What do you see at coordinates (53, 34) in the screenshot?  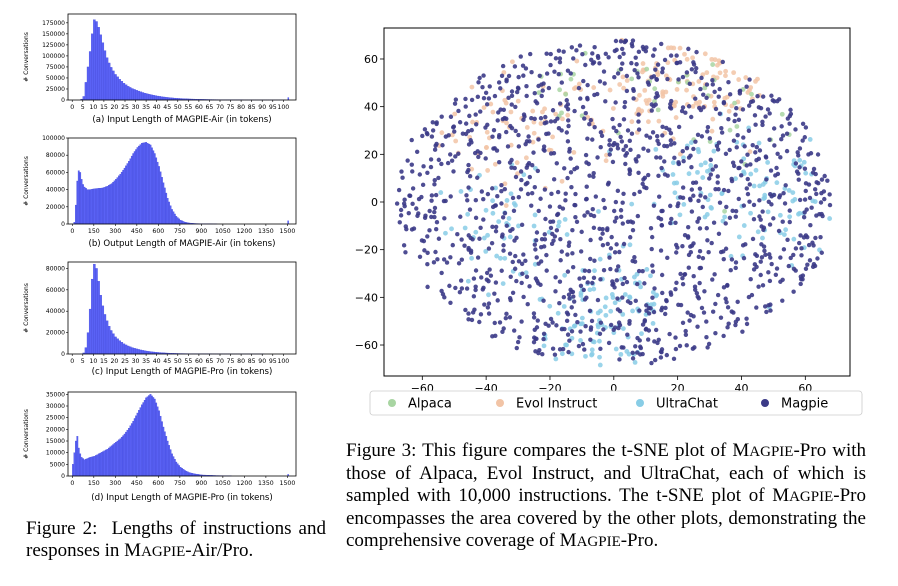 I see `y-tick-label: 150000` at bounding box center [53, 34].